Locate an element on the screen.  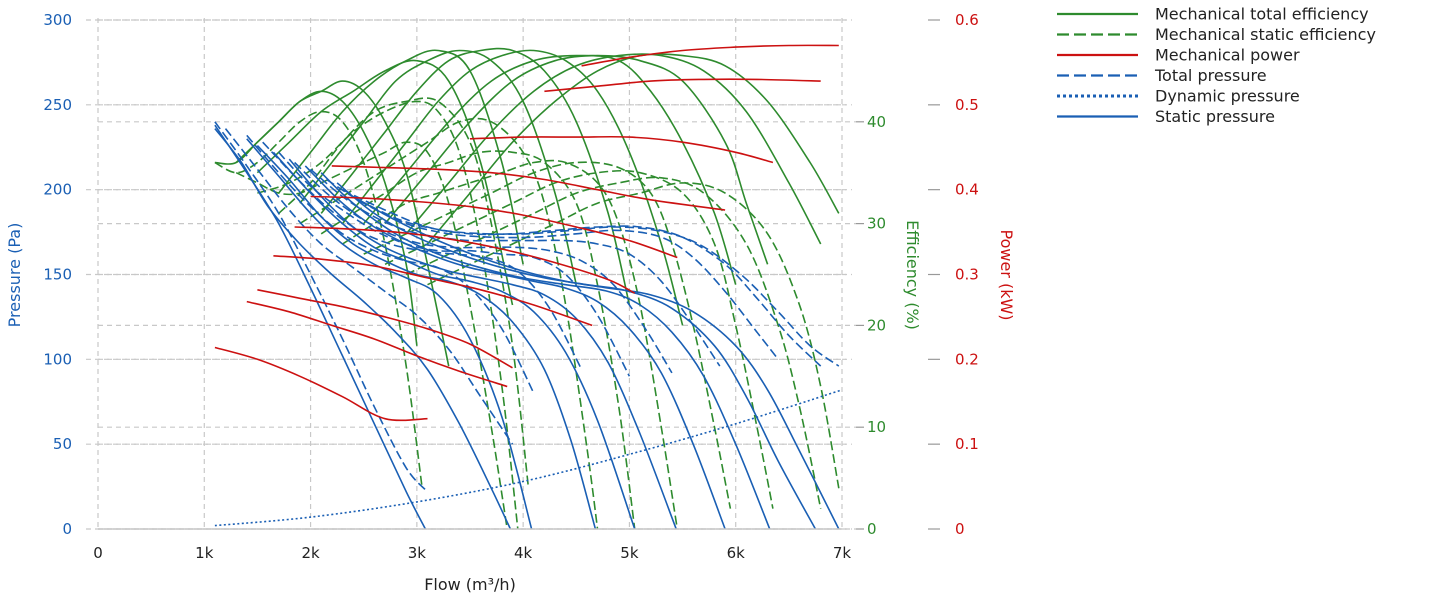
power-tick-label: 0.2 is located at coordinates (967, 359).